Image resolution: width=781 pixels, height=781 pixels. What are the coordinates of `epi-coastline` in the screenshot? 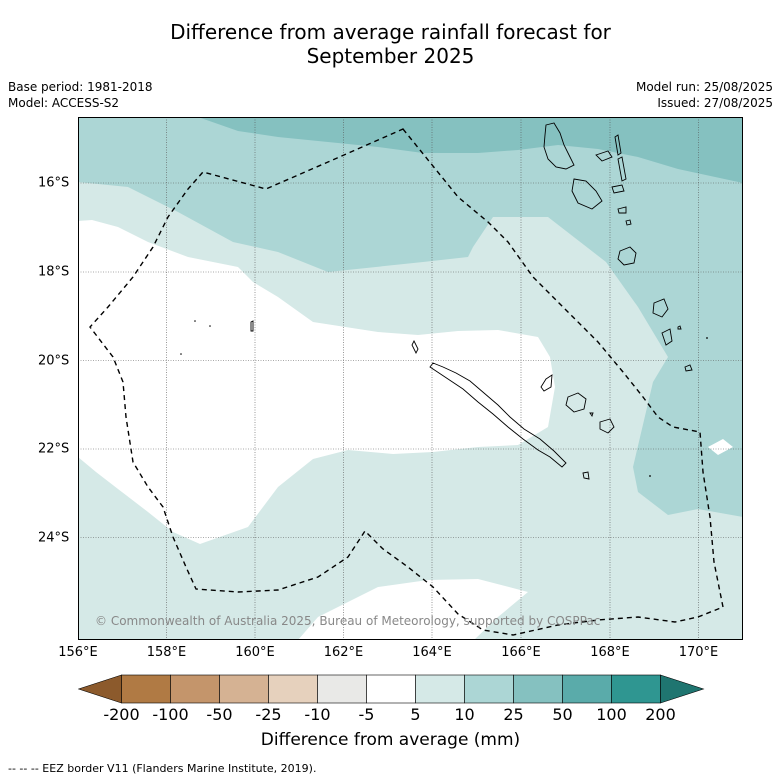 It's located at (622, 210).